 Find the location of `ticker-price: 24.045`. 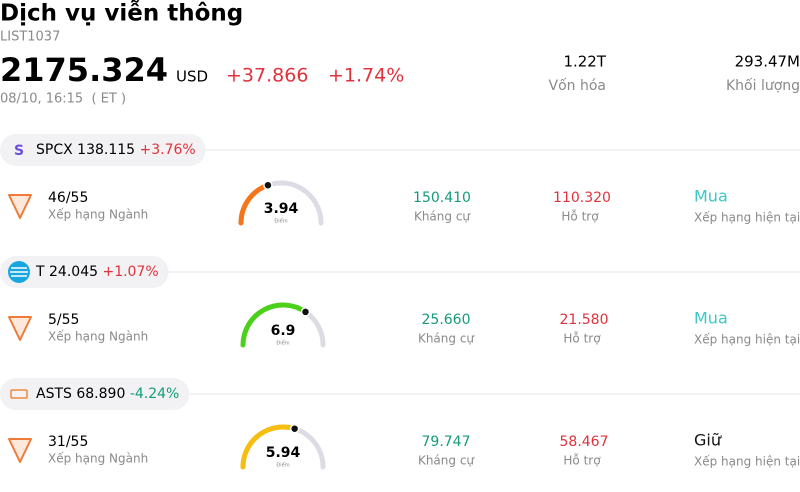

ticker-price: 24.045 is located at coordinates (73, 272).